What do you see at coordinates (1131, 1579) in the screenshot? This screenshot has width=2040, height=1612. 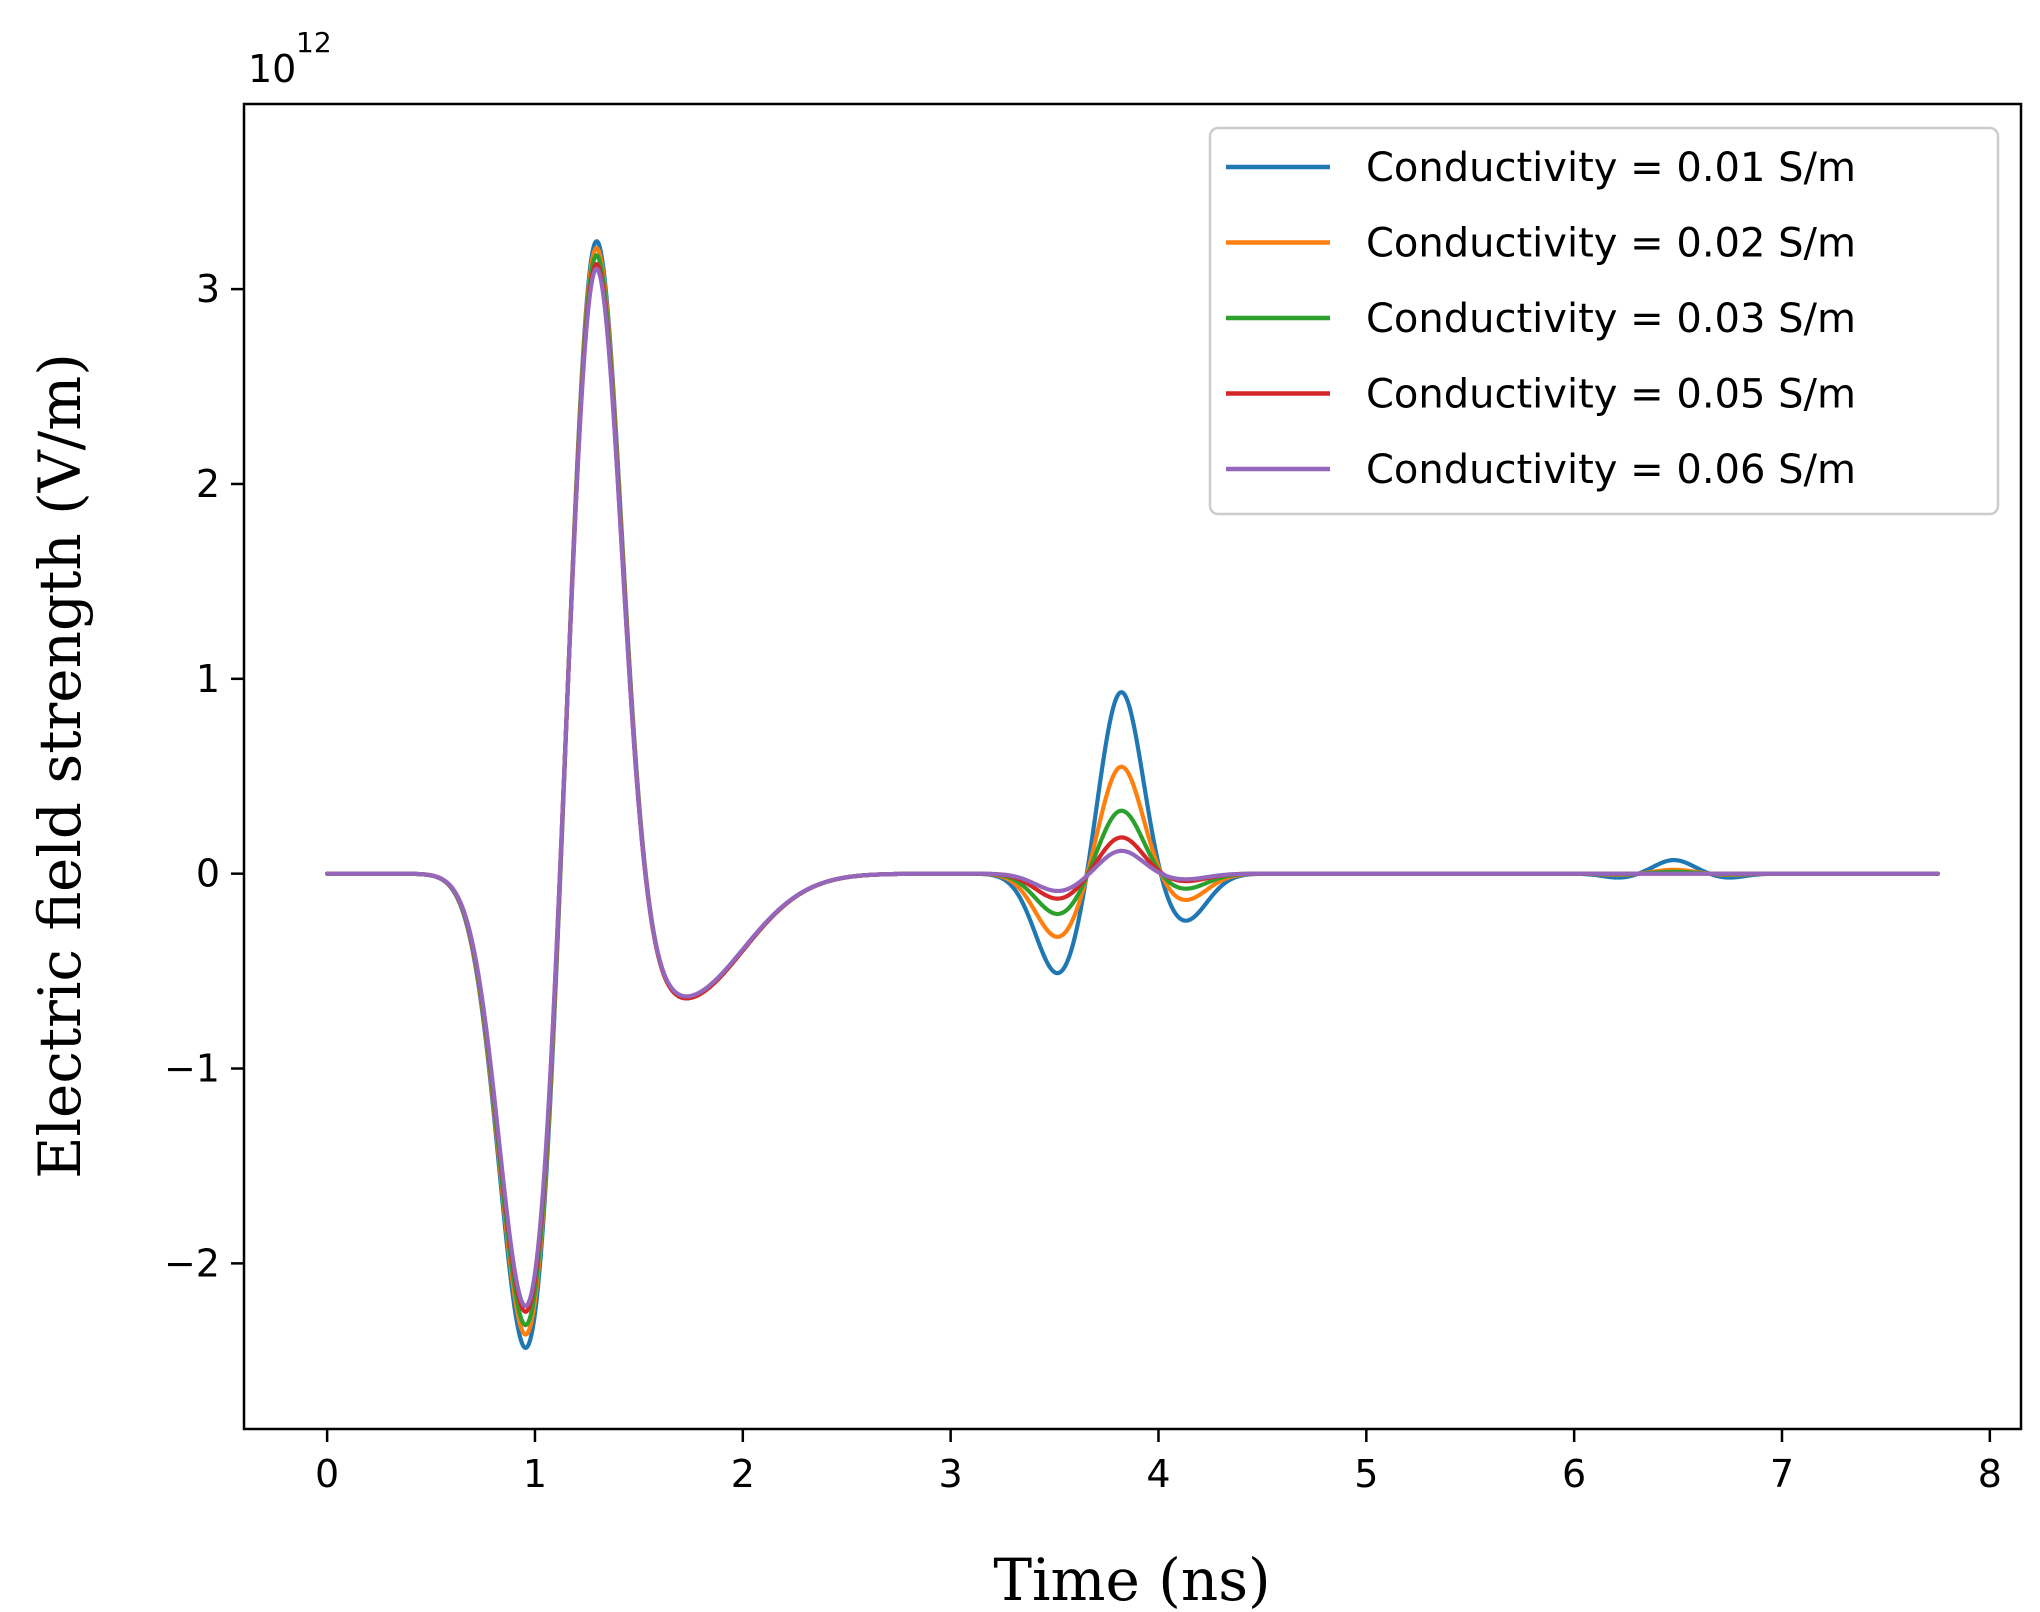 I see `x-axis-label: Time (ns)` at bounding box center [1131, 1579].